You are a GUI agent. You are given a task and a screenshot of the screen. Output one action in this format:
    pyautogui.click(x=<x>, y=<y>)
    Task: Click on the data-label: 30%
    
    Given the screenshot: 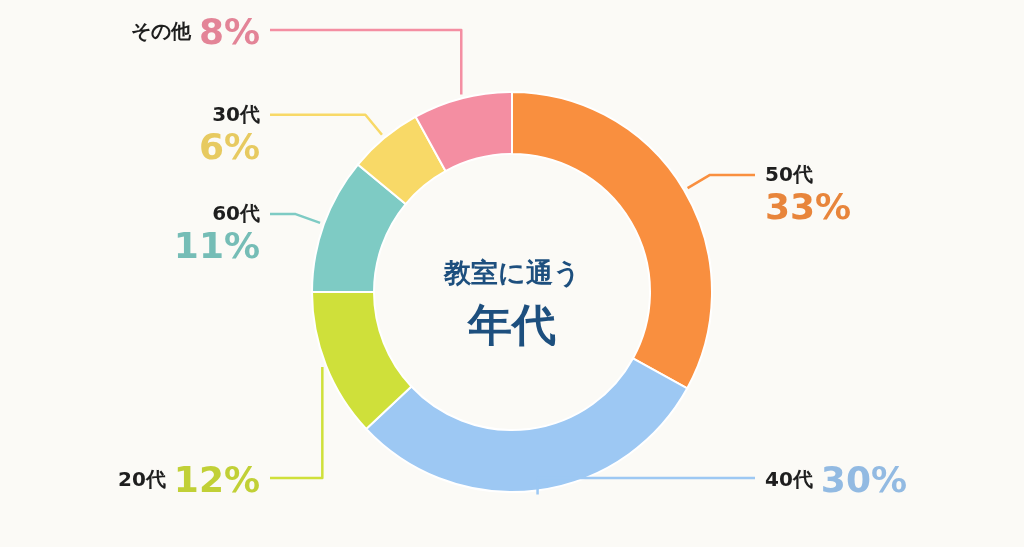 What is the action you would take?
    pyautogui.click(x=864, y=479)
    